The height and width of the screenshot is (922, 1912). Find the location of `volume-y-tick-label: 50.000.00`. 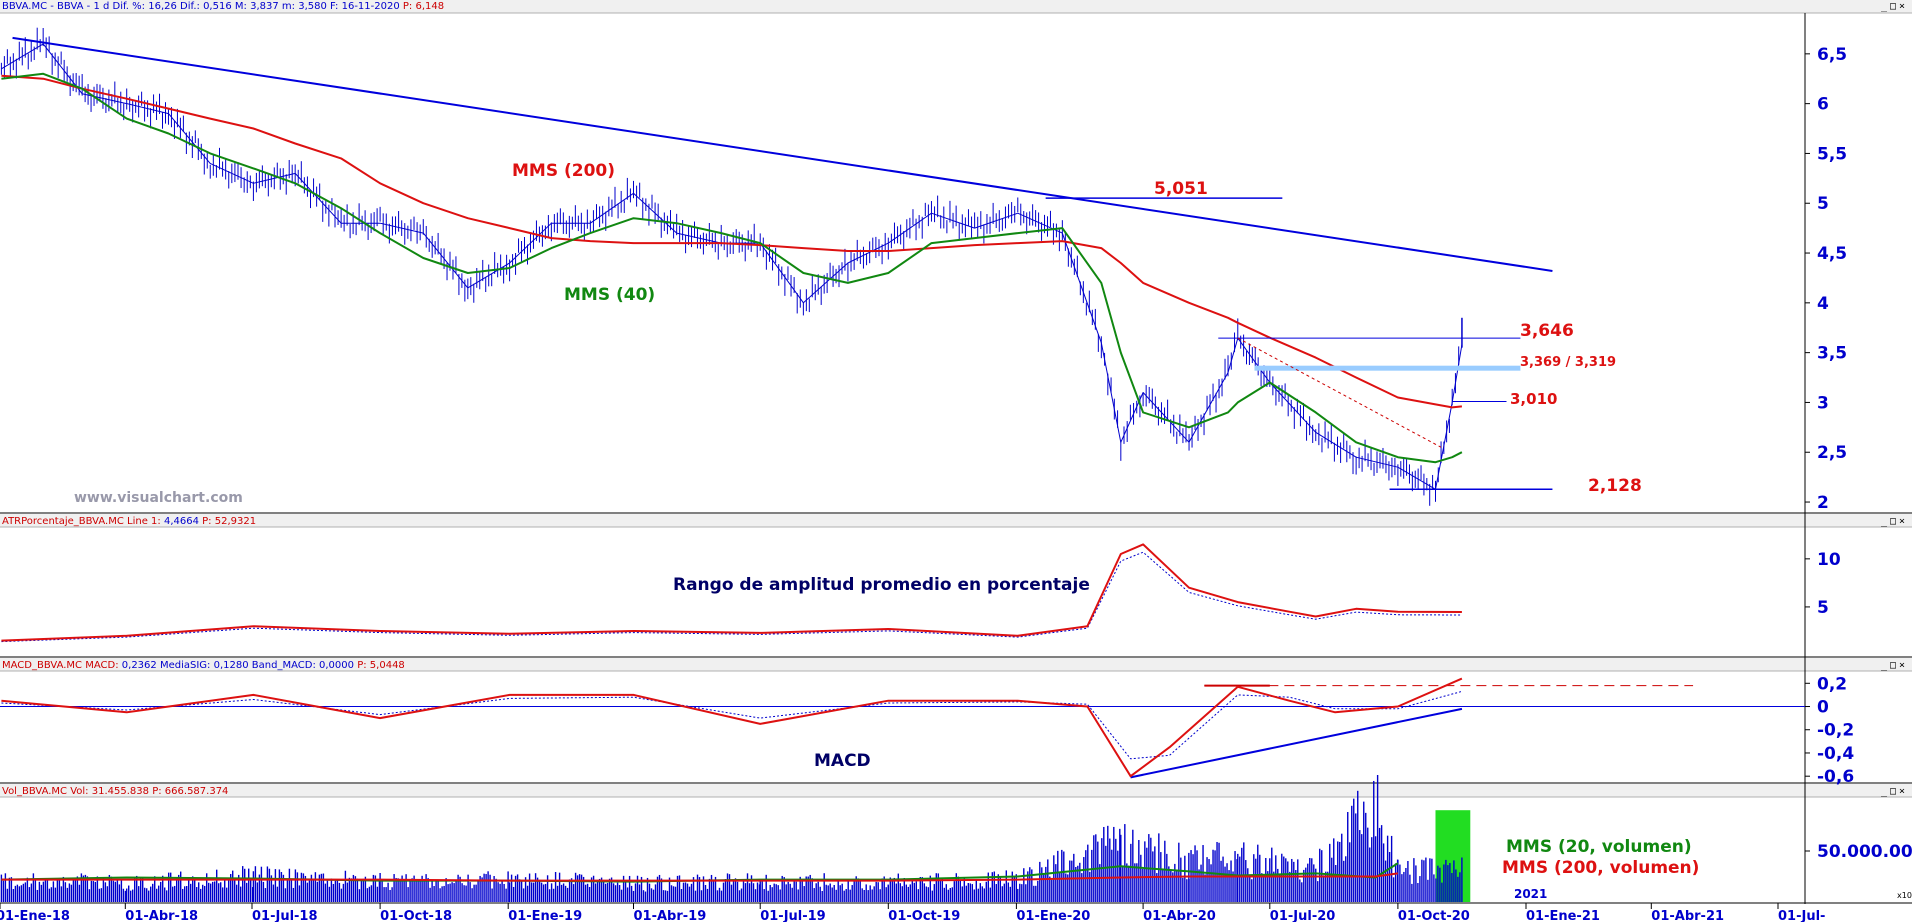

volume-y-tick-label: 50.000.00 is located at coordinates (1864, 852).